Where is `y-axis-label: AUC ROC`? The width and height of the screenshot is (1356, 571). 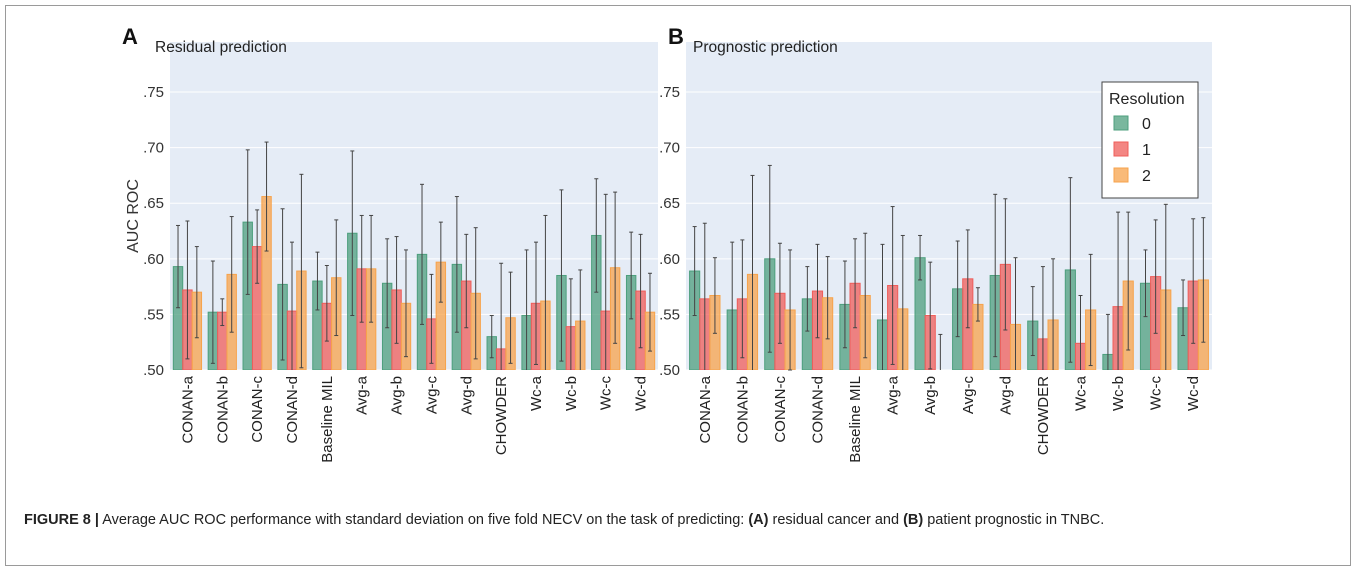 y-axis-label: AUC ROC is located at coordinates (133, 216).